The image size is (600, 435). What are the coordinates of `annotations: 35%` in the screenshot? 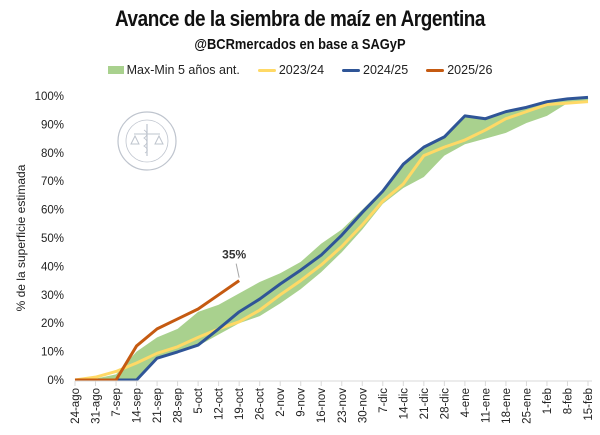 It's located at (234, 263).